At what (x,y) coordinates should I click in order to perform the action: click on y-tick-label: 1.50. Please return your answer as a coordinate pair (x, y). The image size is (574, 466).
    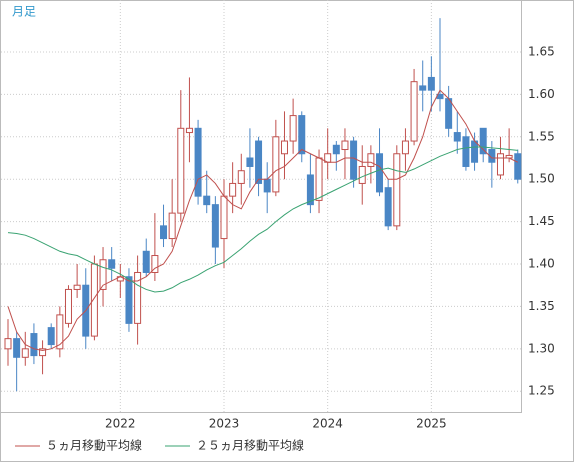
    Looking at the image, I should click on (541, 179).